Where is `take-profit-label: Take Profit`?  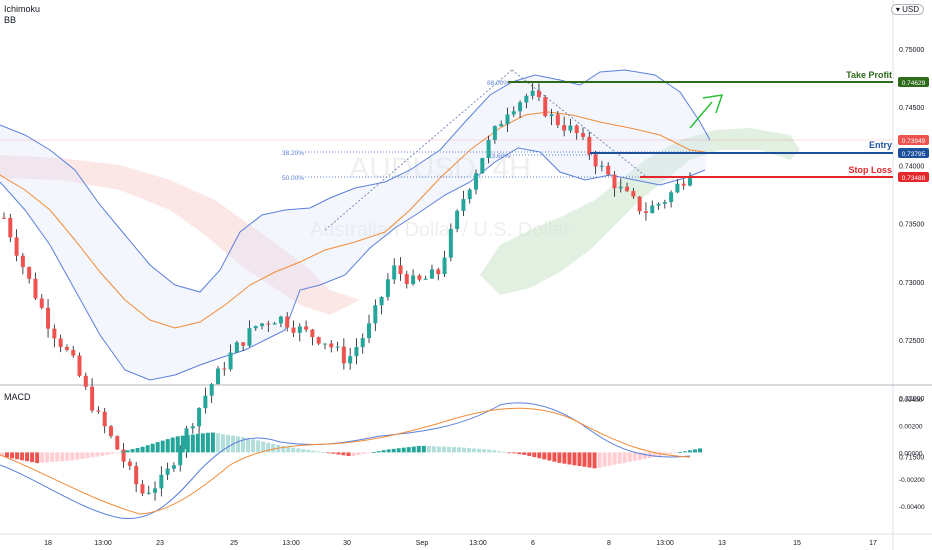 take-profit-label: Take Profit is located at coordinates (869, 75).